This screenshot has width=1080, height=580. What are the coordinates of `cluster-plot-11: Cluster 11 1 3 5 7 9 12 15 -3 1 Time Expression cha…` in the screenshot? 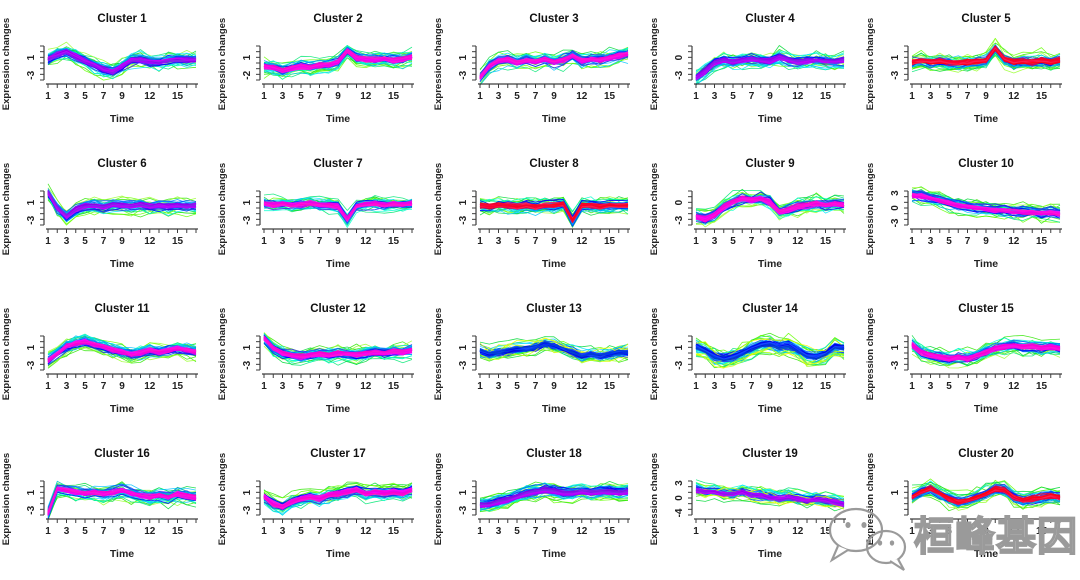 It's located at (99, 359).